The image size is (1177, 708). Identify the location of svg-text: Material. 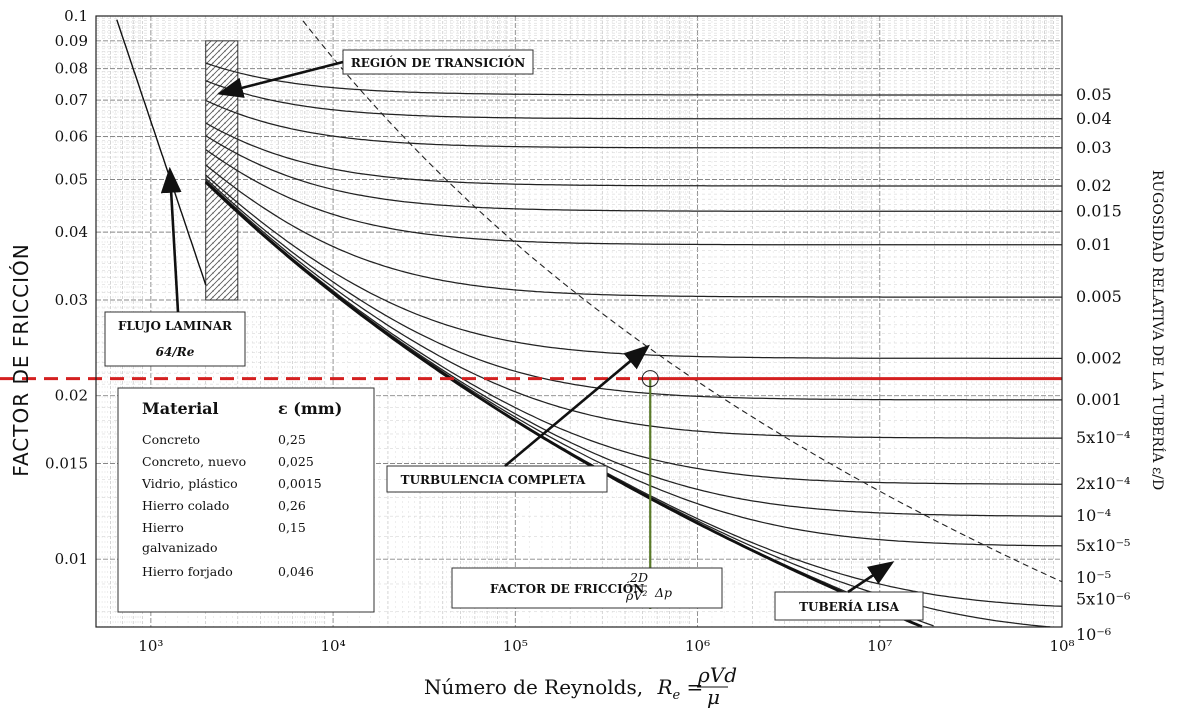
(180, 408).